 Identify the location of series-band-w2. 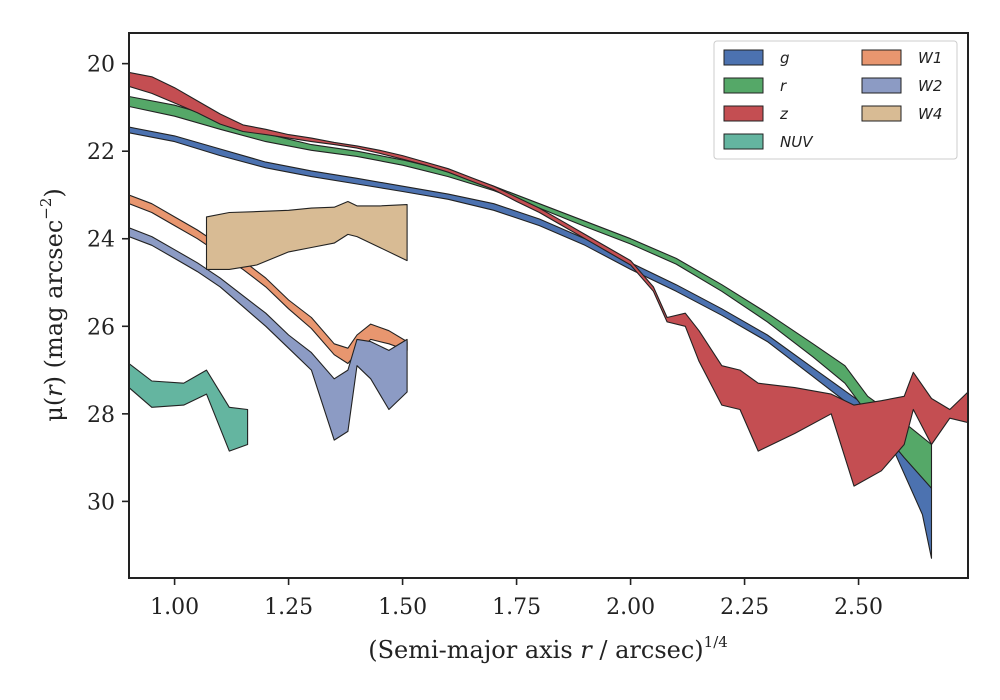
(268, 334).